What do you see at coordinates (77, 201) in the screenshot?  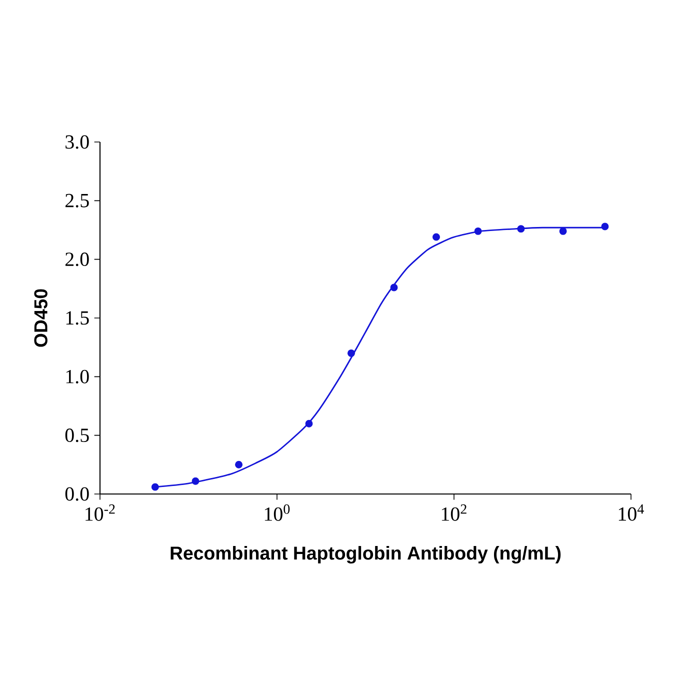 I see `y-tick-label: 2.5` at bounding box center [77, 201].